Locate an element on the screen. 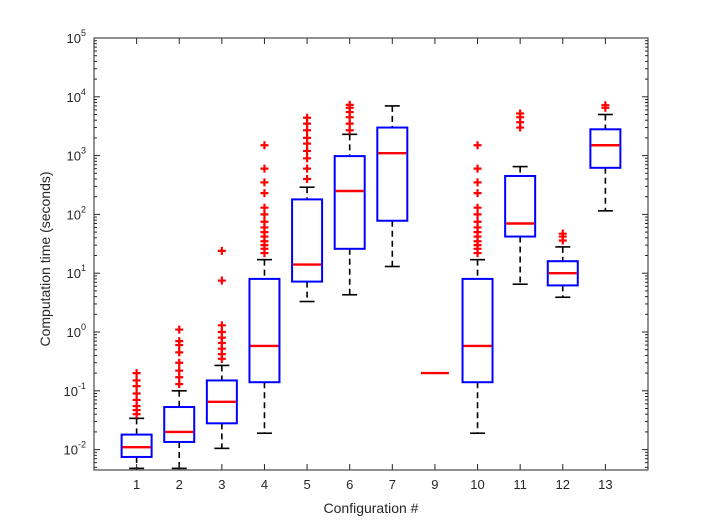  x-tick-label: 2 is located at coordinates (179, 484).